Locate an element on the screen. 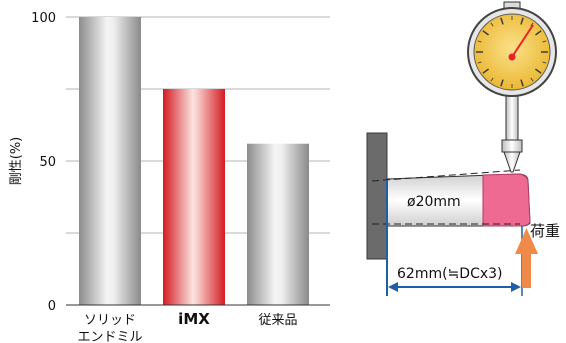  gauge-scale-ticks is located at coordinates (512, 52).